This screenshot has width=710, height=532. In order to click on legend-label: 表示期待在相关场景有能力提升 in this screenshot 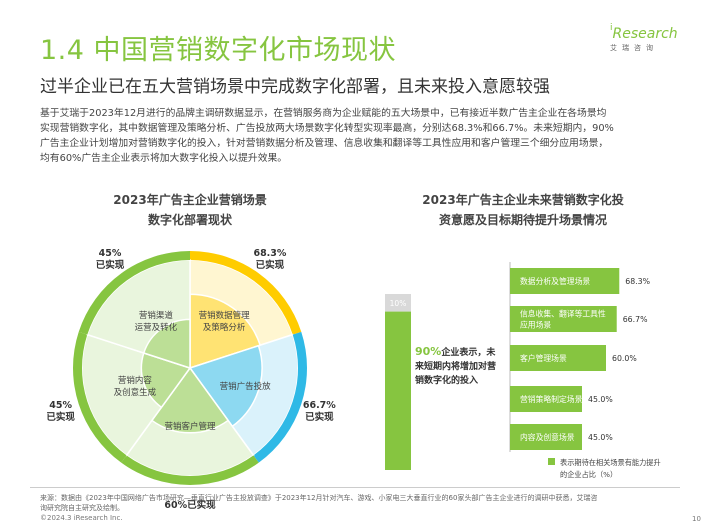, I will do `click(610, 462)`.